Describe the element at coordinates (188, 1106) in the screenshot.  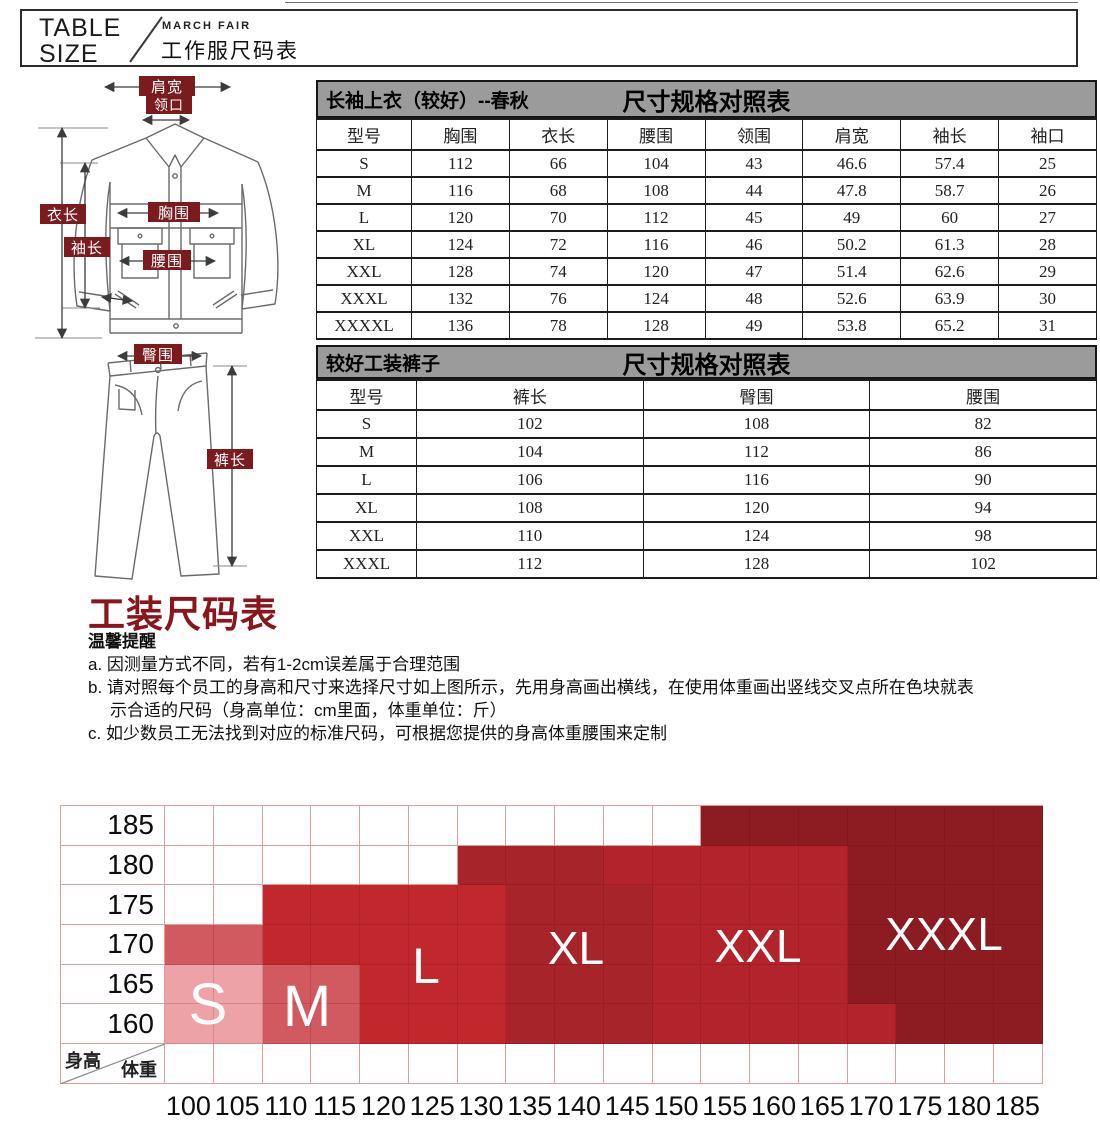
I see `weight-label: 100` at that location.